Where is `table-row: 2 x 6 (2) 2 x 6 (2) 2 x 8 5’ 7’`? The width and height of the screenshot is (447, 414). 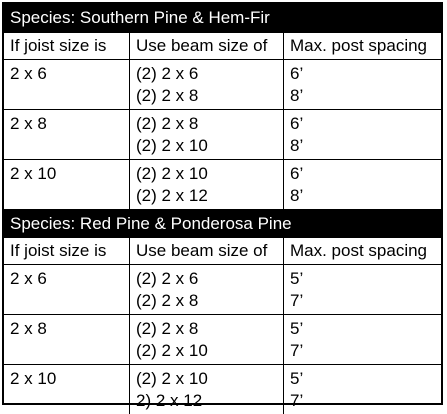
table-row: 2 x 6 (2) 2 x 6 (2) 2 x 8 5’ 7’ is located at coordinates (222, 289).